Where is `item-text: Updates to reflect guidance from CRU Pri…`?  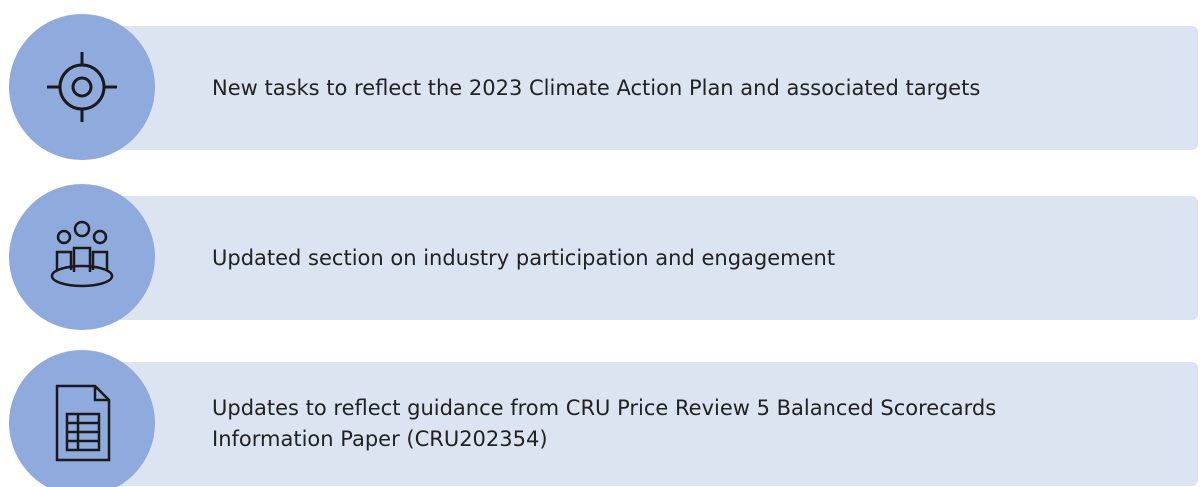
item-text: Updates to reflect guidance from CRU Pri… is located at coordinates (604, 423).